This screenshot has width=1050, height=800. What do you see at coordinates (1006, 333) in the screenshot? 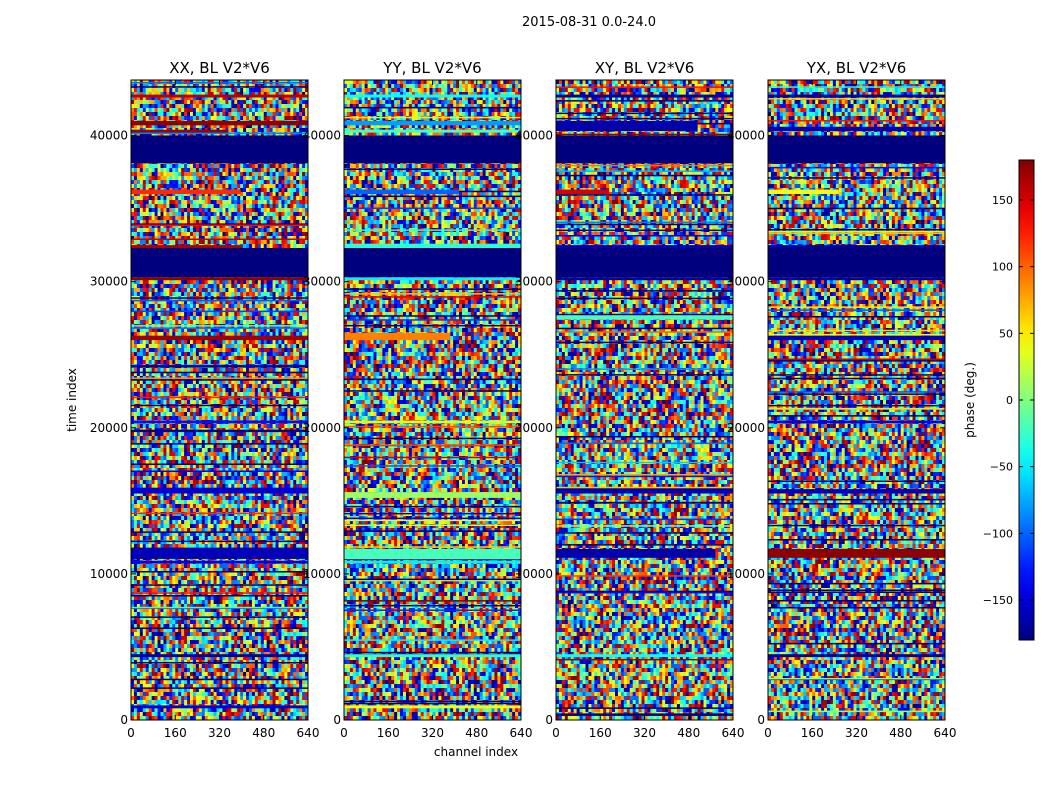
I see `colorbar-tick-label: 50` at bounding box center [1006, 333].